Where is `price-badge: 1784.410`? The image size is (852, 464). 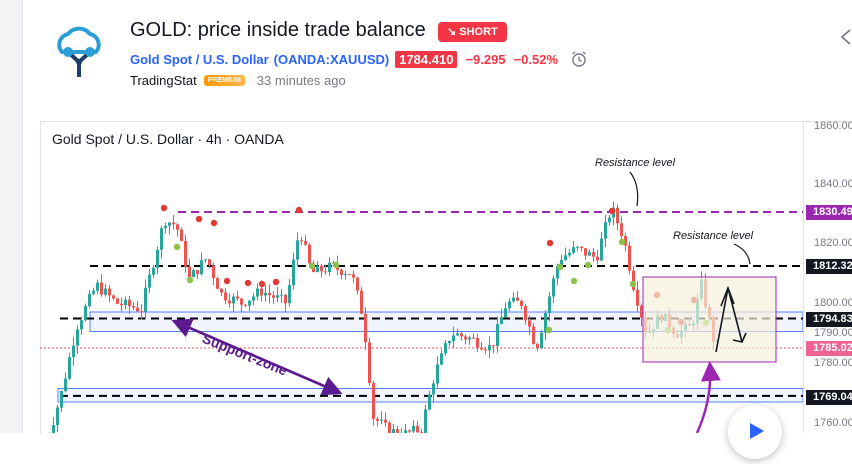 price-badge: 1784.410 is located at coordinates (426, 59).